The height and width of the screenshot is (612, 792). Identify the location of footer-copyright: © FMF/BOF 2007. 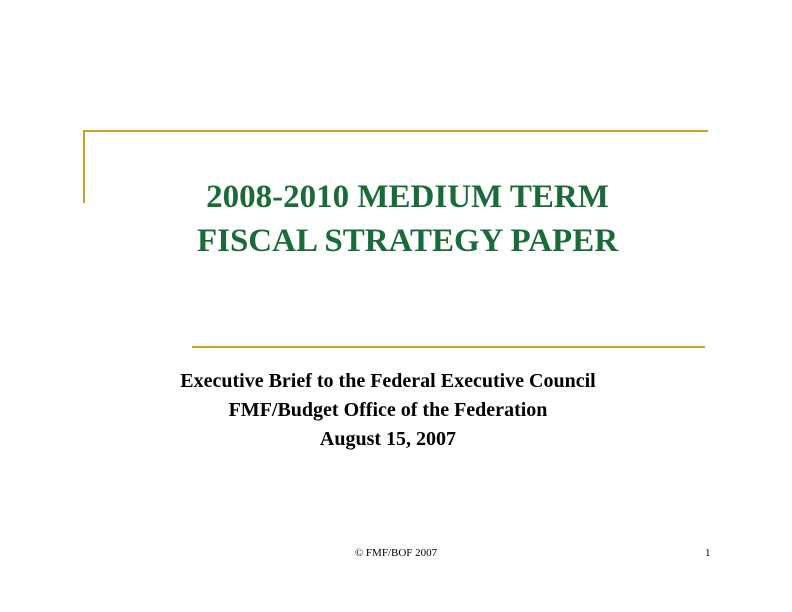
(396, 553).